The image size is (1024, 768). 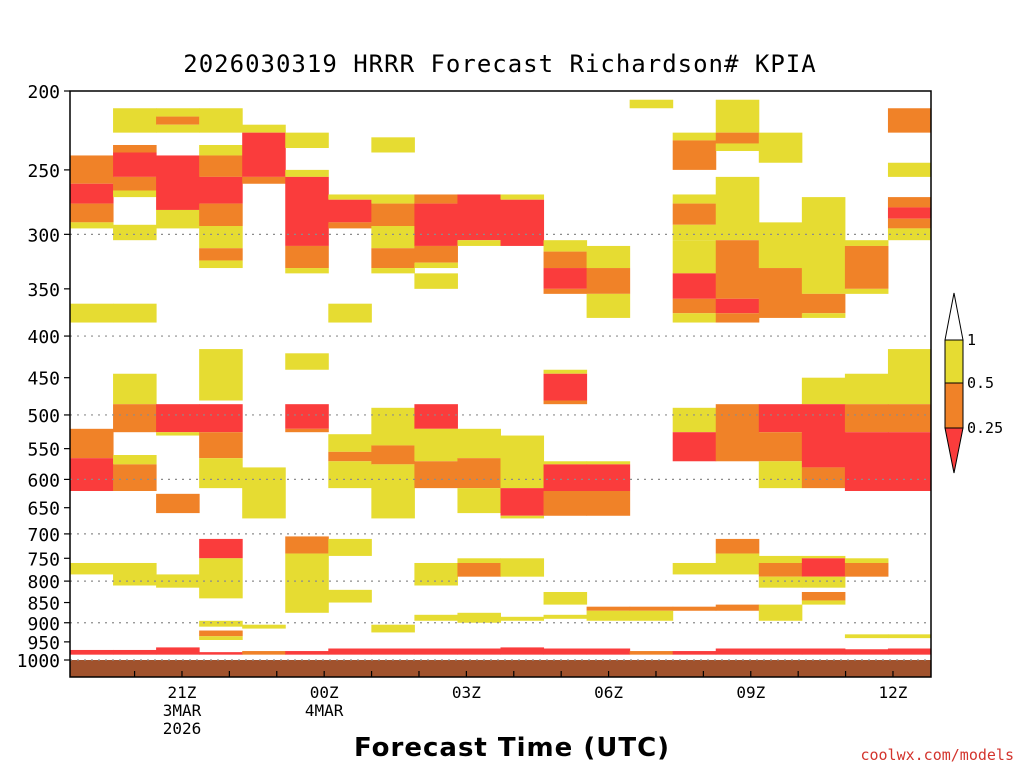 What do you see at coordinates (43, 379) in the screenshot?
I see `y-tick-label: 450` at bounding box center [43, 379].